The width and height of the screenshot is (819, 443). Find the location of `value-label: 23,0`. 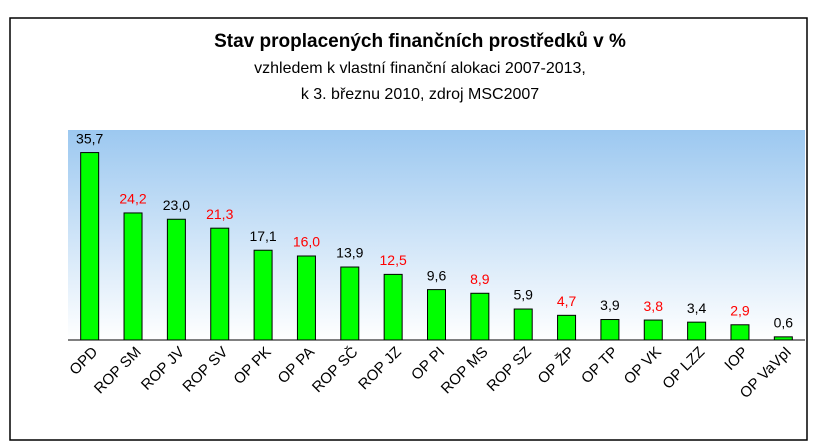

value-label: 23,0 is located at coordinates (176, 205).